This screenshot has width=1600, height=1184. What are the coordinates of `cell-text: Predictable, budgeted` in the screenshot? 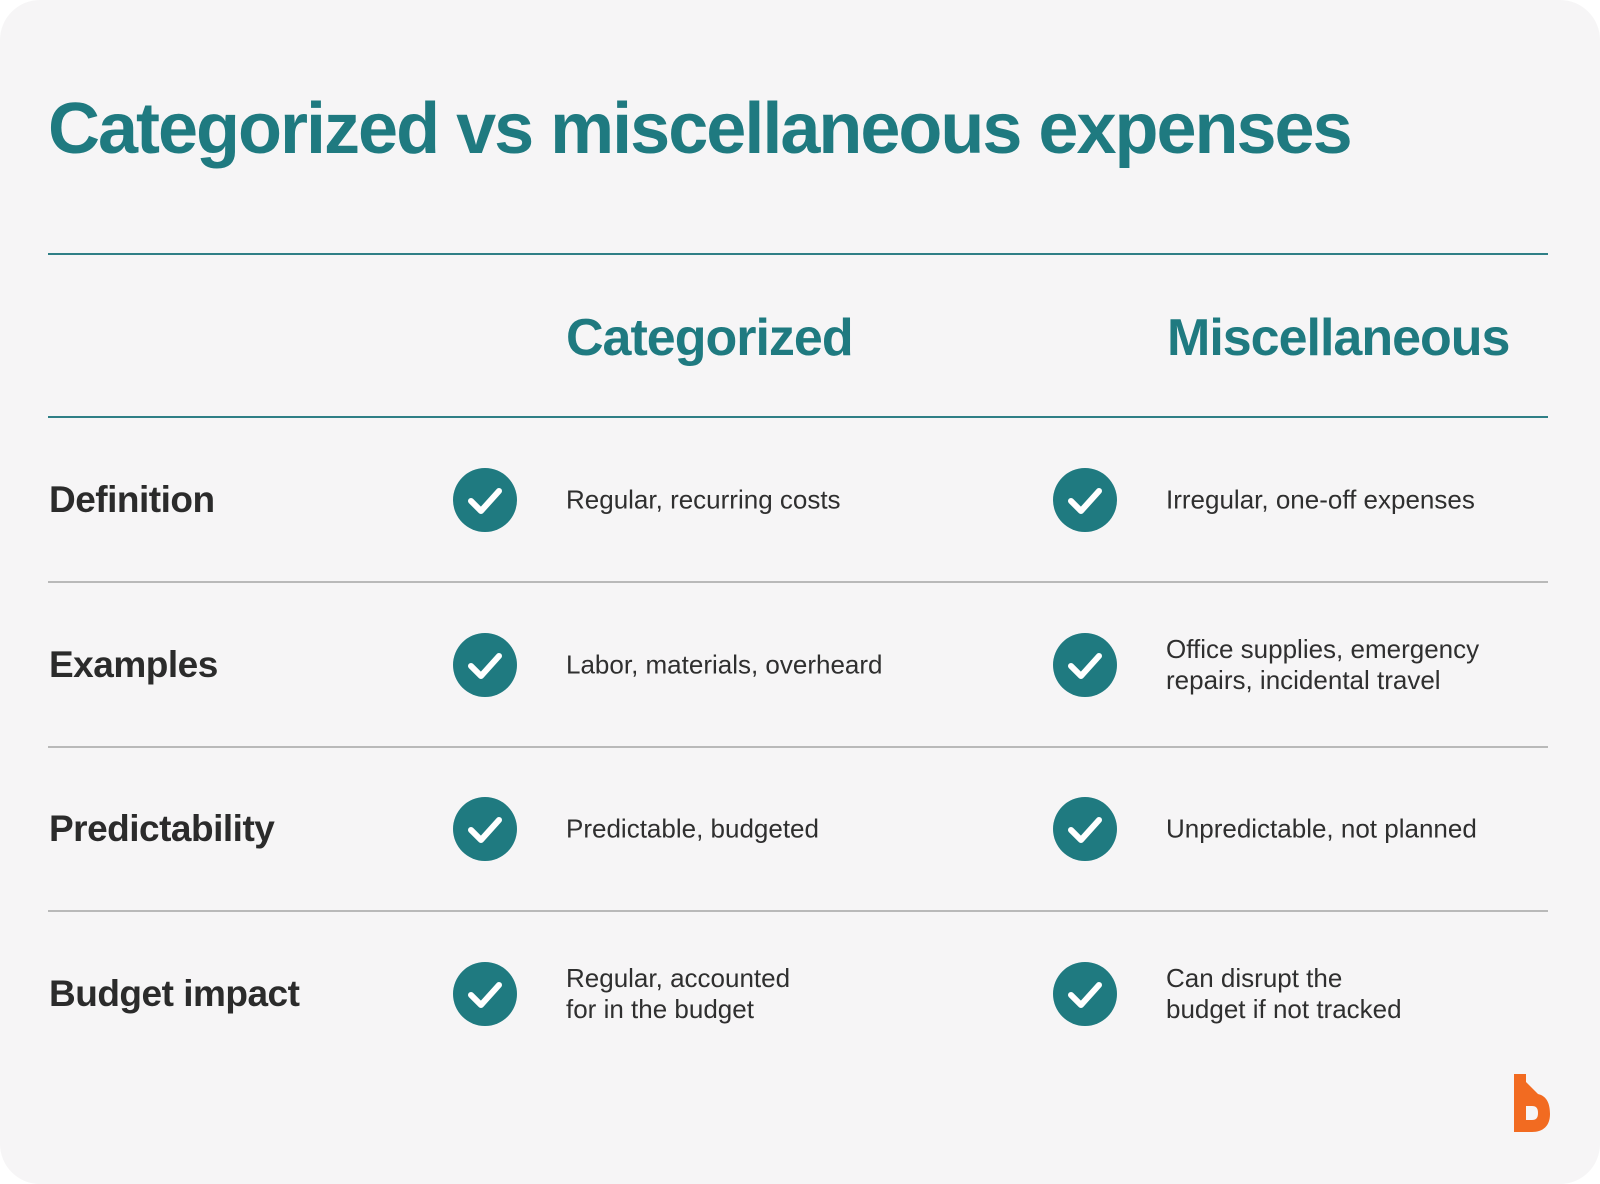 It's located at (692, 829).